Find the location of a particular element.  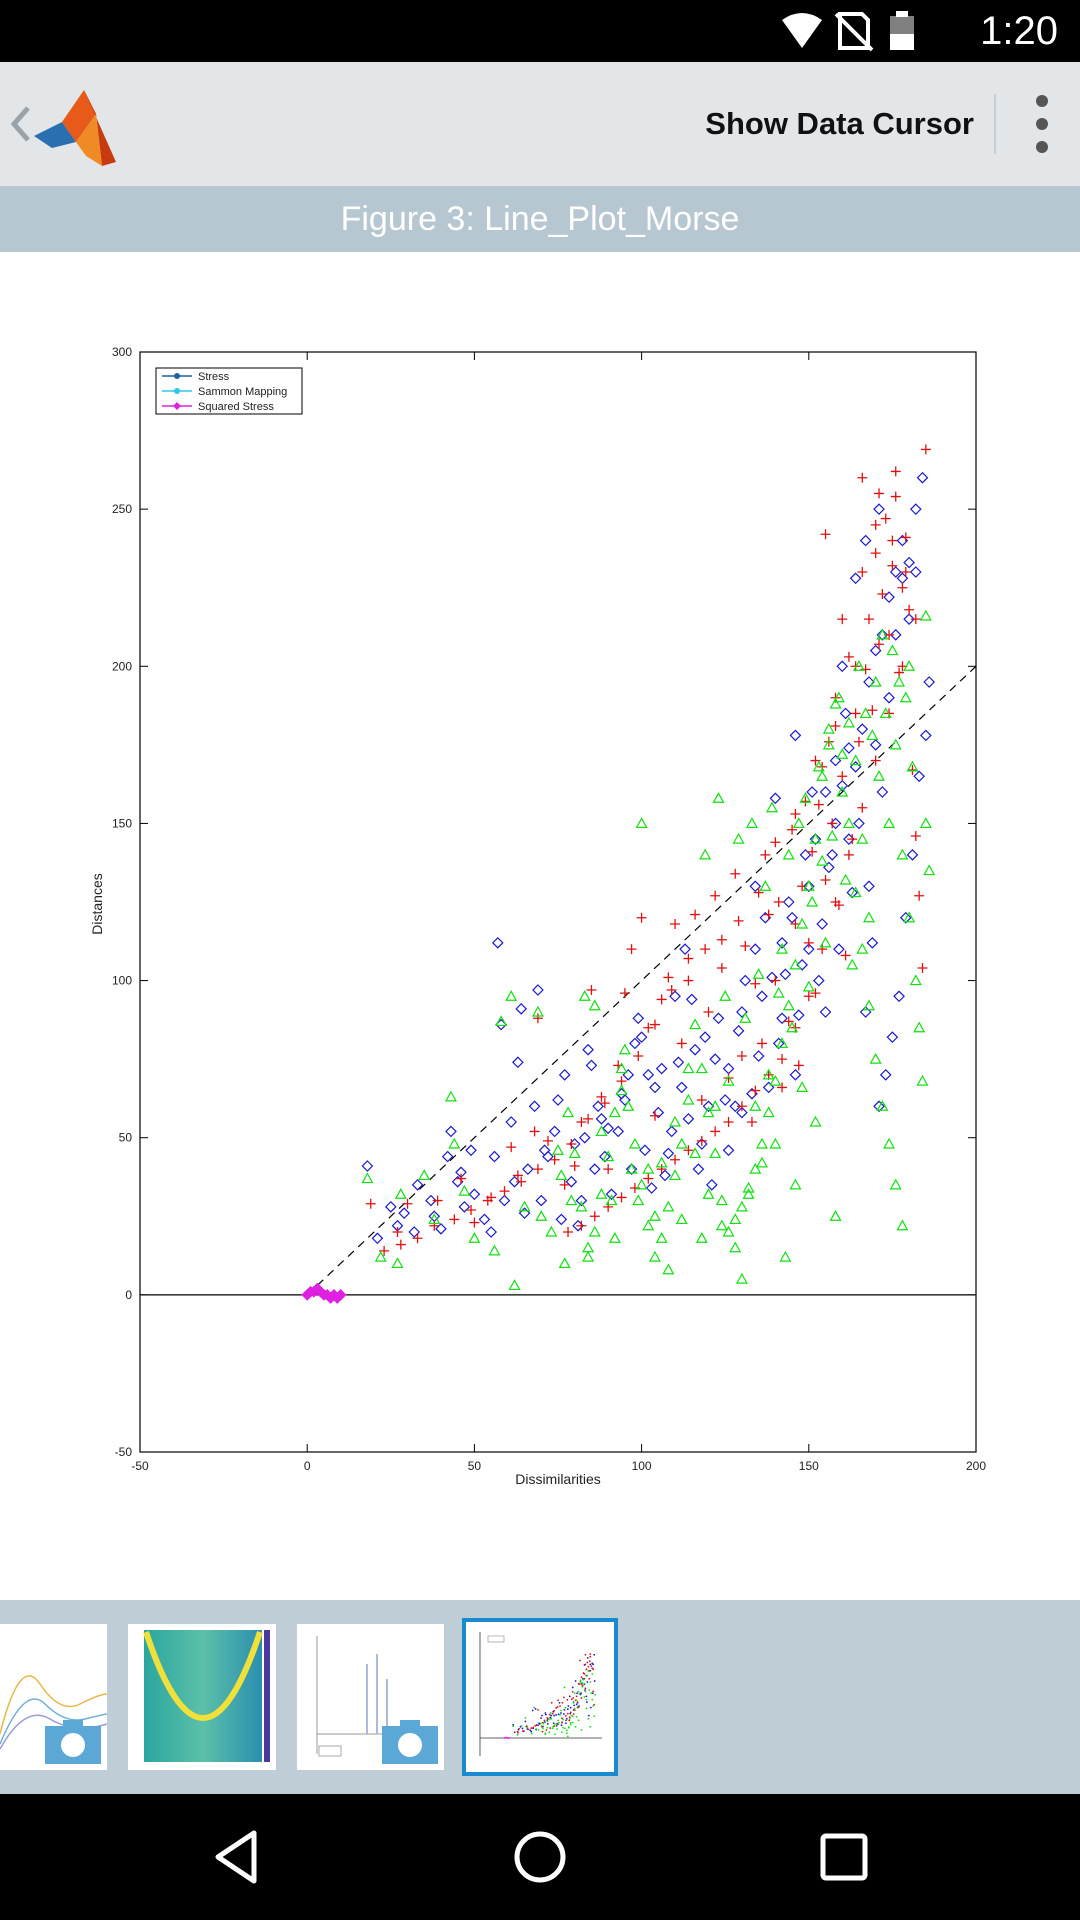

back-chevron-icon is located at coordinates (21, 124).